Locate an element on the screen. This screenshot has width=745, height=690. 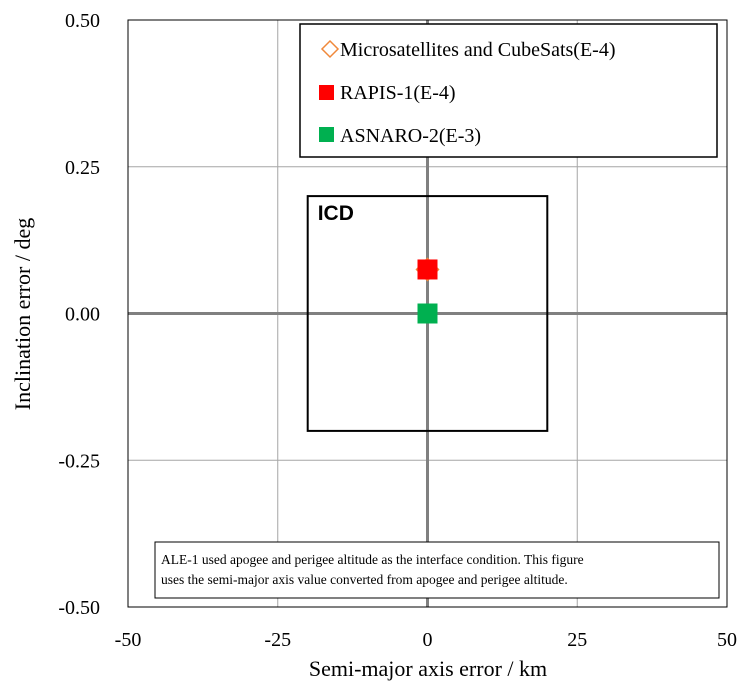
x-axis-ticks: -50 -25 0 25 50 is located at coordinates (426, 640).